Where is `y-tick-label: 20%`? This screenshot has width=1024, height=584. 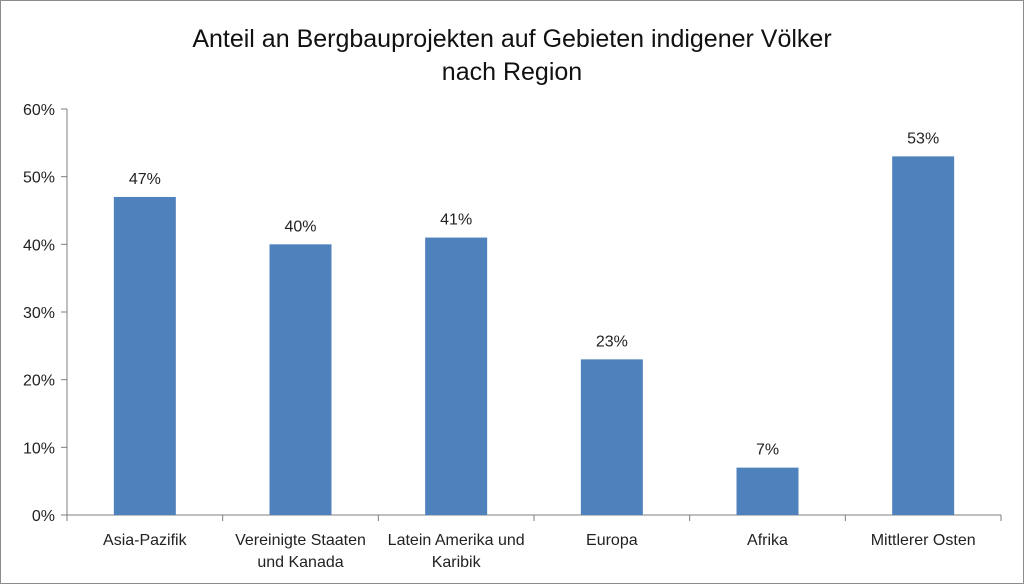 y-tick-label: 20% is located at coordinates (39, 381).